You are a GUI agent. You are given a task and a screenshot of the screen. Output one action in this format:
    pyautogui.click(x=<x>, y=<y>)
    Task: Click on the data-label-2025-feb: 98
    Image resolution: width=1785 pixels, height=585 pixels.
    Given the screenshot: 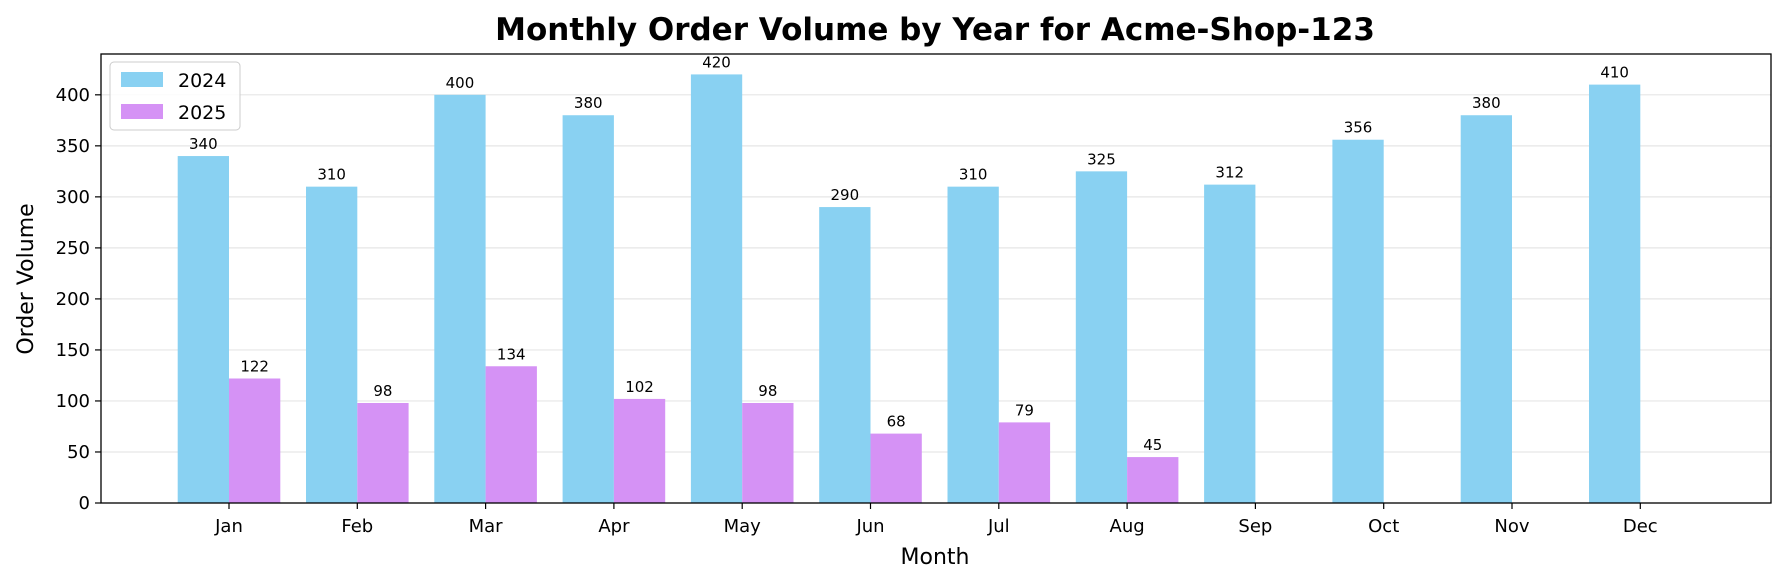 What is the action you would take?
    pyautogui.click(x=382, y=391)
    